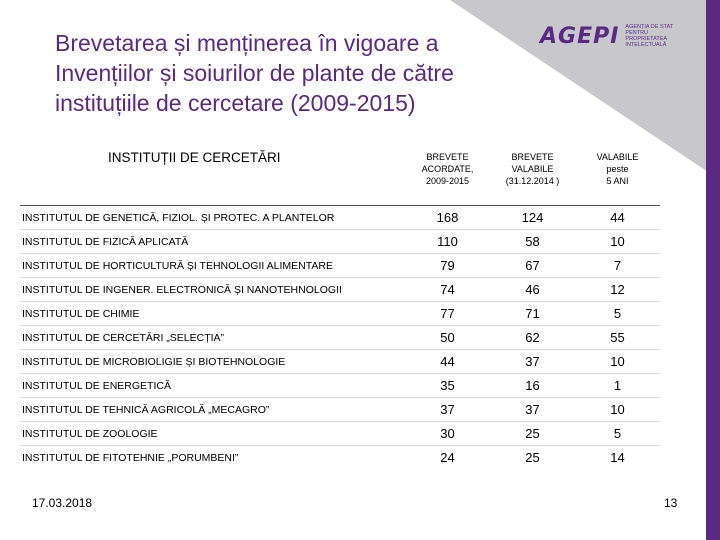 This screenshot has width=720, height=540. I want to click on title-line-1: Brevetarea și menținerea în vigoare a, so click(247, 43).